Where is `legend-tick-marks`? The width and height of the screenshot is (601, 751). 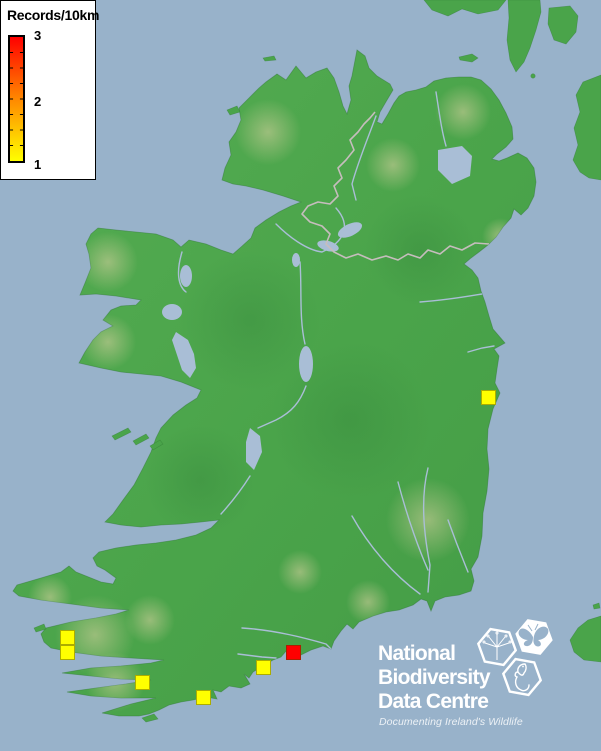
legend-tick-marks is located at coordinates (16, 99).